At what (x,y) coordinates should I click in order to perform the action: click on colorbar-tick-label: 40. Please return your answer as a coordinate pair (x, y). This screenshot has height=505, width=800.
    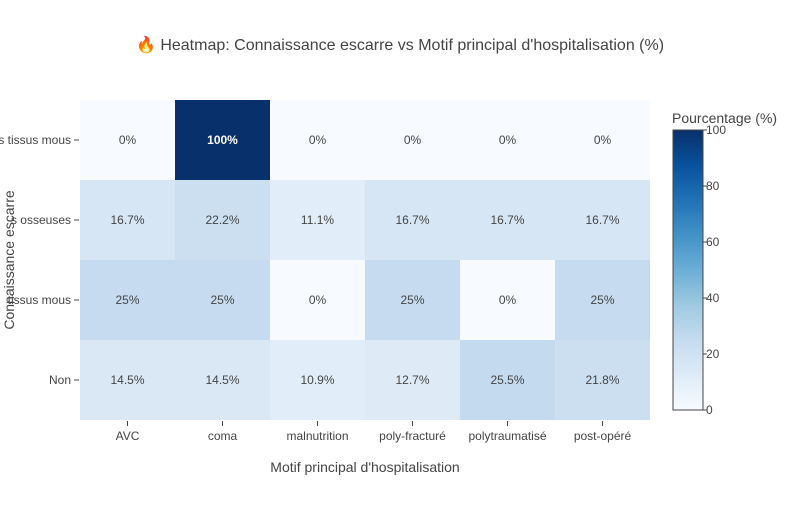
    Looking at the image, I should click on (713, 298).